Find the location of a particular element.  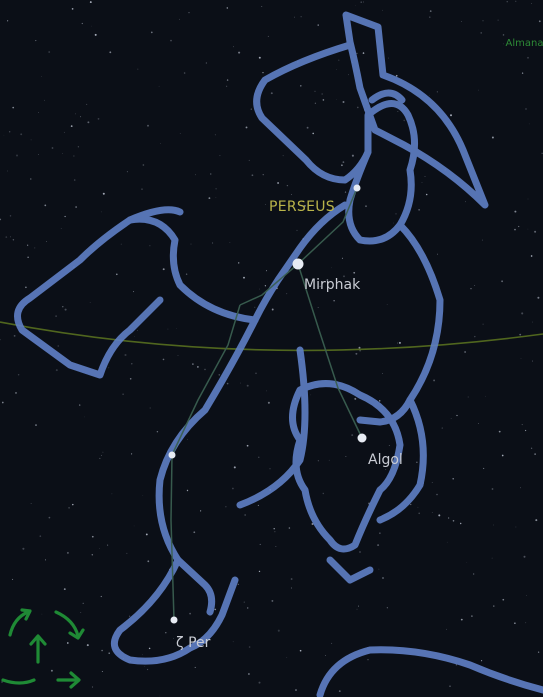

star-label-mirphak: Mirphak is located at coordinates (332, 285).